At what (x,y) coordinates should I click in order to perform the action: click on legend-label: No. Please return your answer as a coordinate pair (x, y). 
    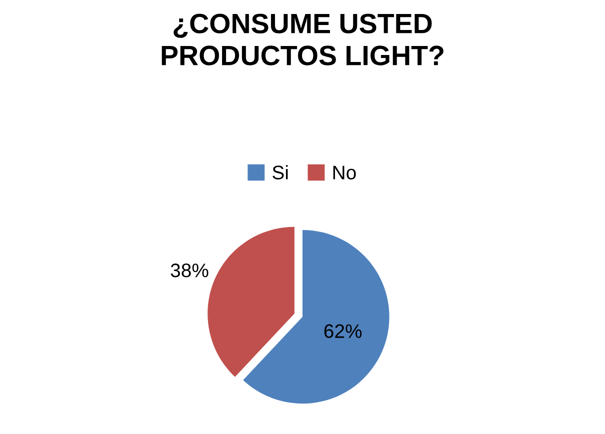
    Looking at the image, I should click on (344, 173).